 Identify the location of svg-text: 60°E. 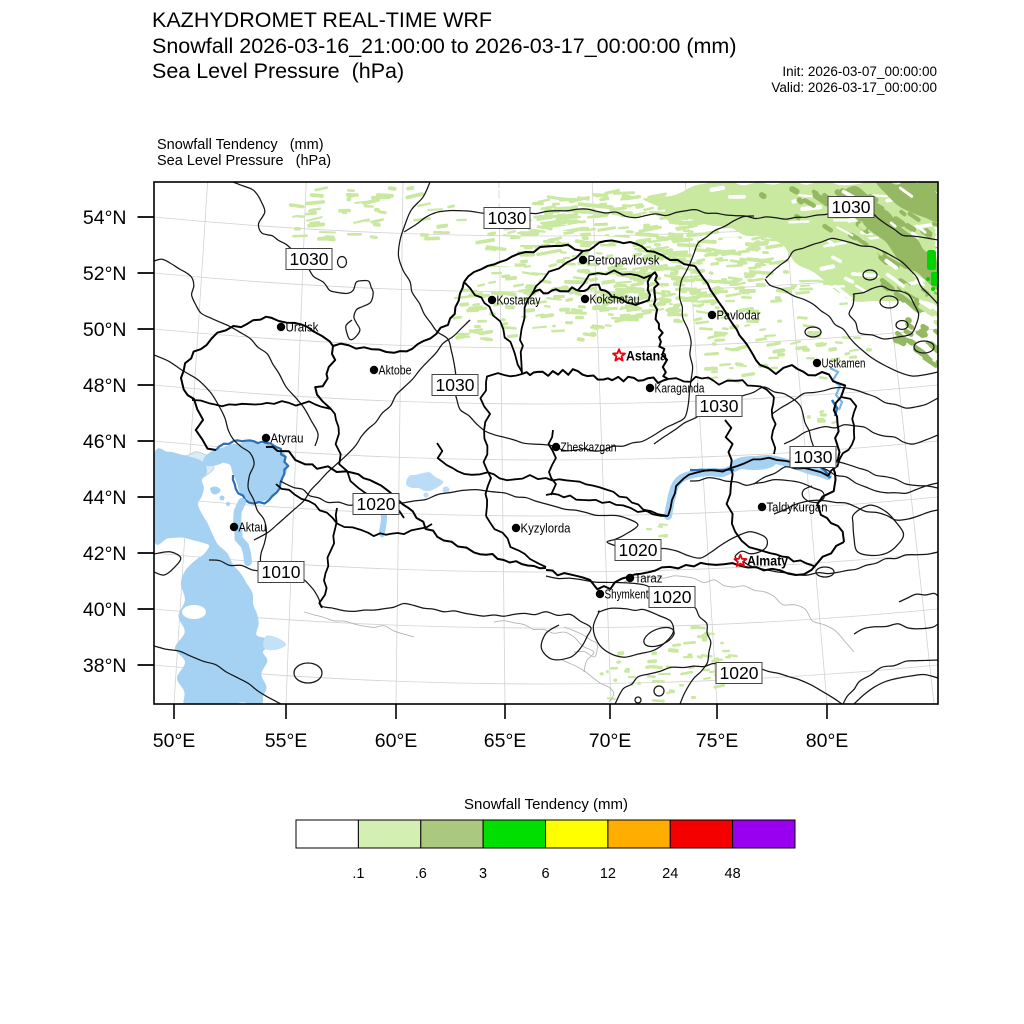
(396, 741).